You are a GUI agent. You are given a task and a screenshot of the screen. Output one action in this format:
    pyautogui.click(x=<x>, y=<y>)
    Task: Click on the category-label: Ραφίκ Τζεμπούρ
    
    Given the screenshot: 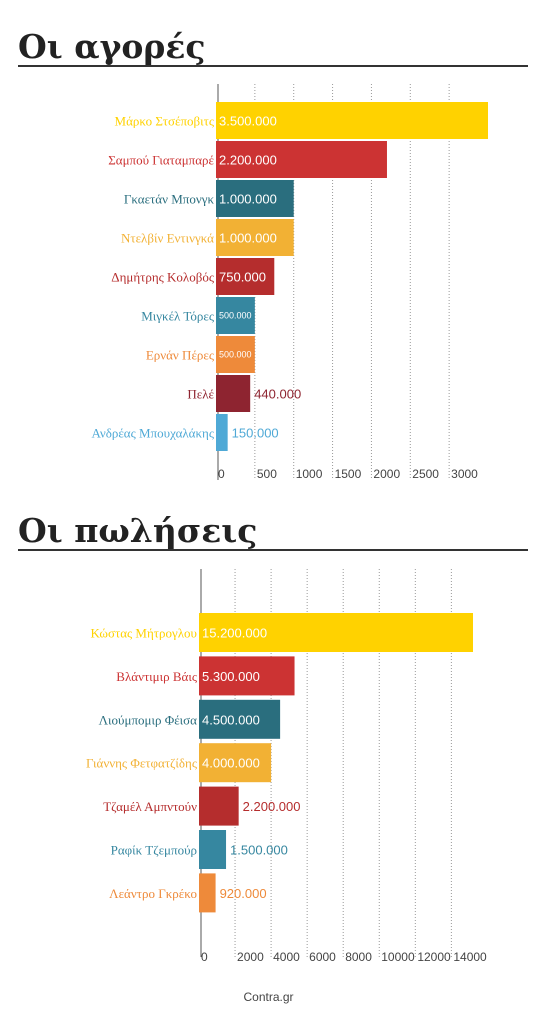 What is the action you would take?
    pyautogui.click(x=154, y=850)
    